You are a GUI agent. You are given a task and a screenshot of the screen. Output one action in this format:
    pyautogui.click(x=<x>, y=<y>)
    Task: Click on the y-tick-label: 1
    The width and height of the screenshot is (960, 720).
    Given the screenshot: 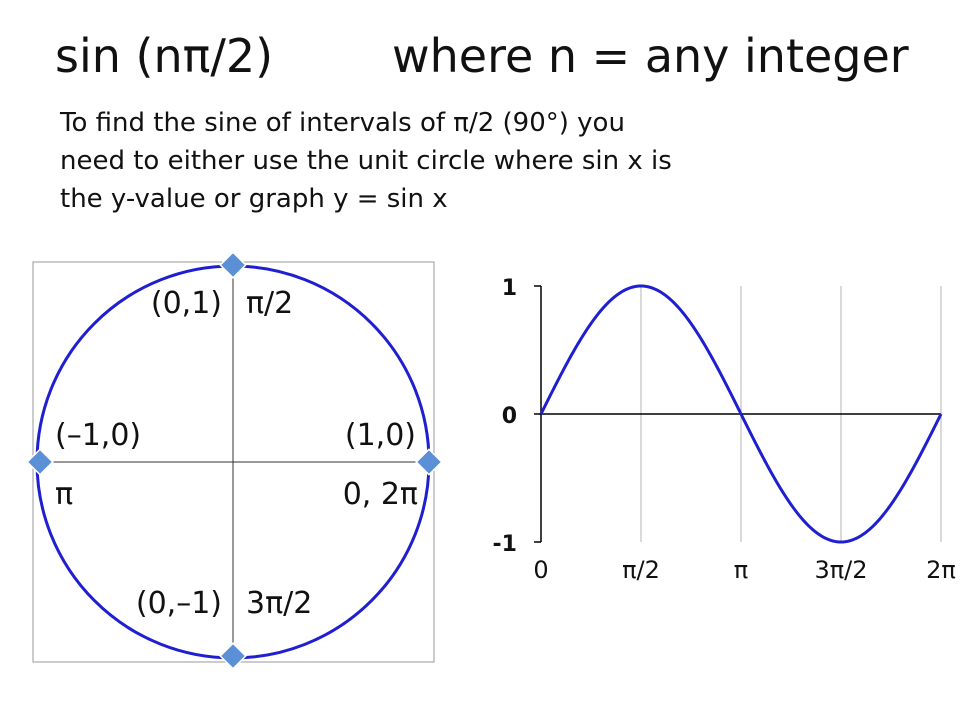 What is the action you would take?
    pyautogui.click(x=509, y=288)
    